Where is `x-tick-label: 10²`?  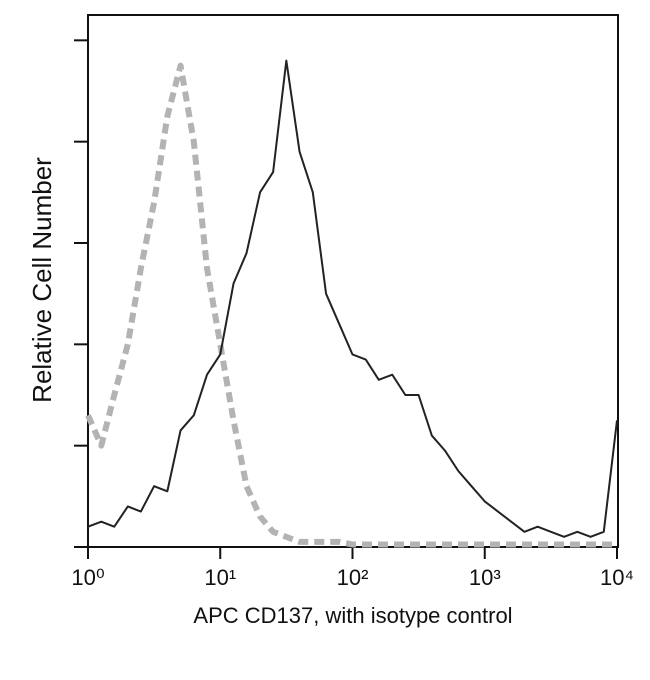 x-tick-label: 10² is located at coordinates (353, 577).